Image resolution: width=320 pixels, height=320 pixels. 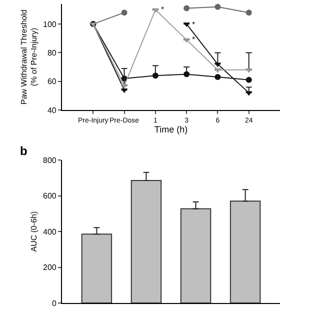 I want to click on y-tick-label: 100, so click(x=50, y=24).